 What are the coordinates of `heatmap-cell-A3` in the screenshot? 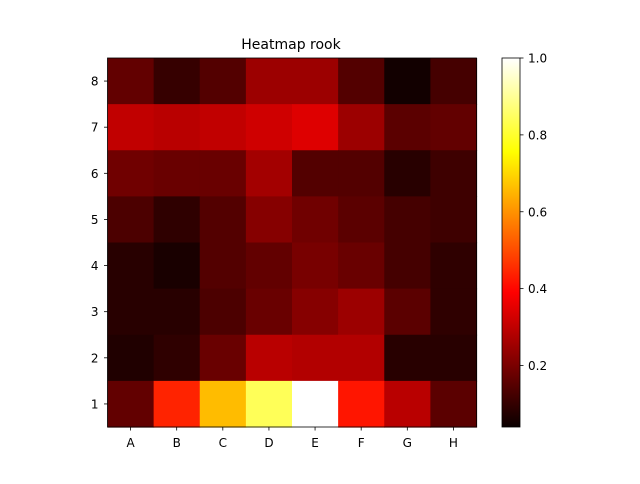 It's located at (131, 312).